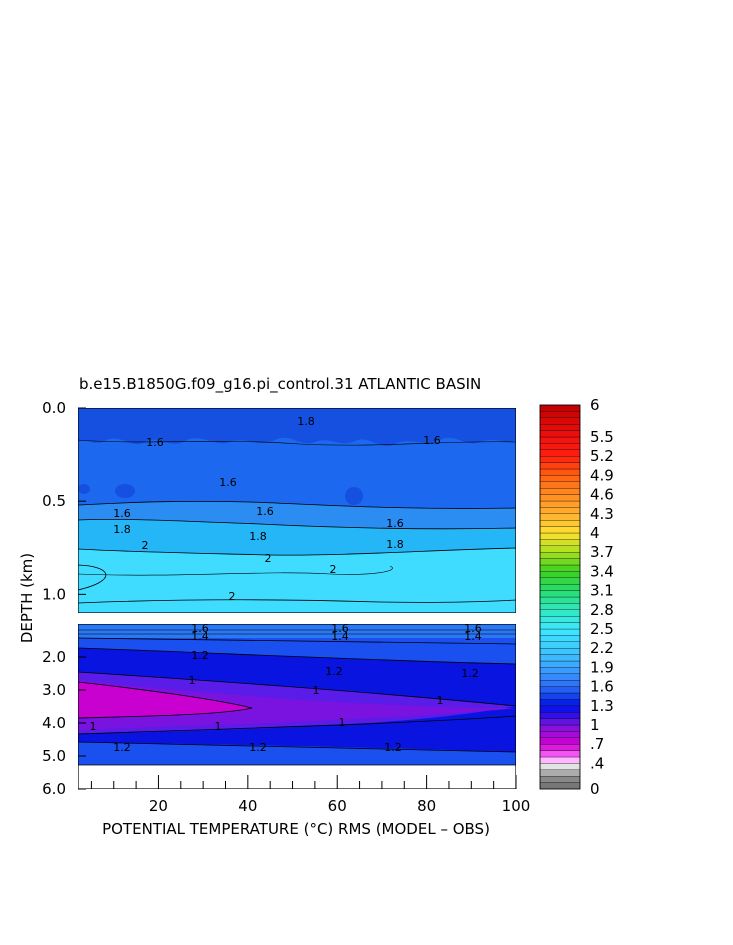 This screenshot has width=733, height=945. Describe the element at coordinates (602, 571) in the screenshot. I see `colorbar-tick-label: 3.4` at that location.